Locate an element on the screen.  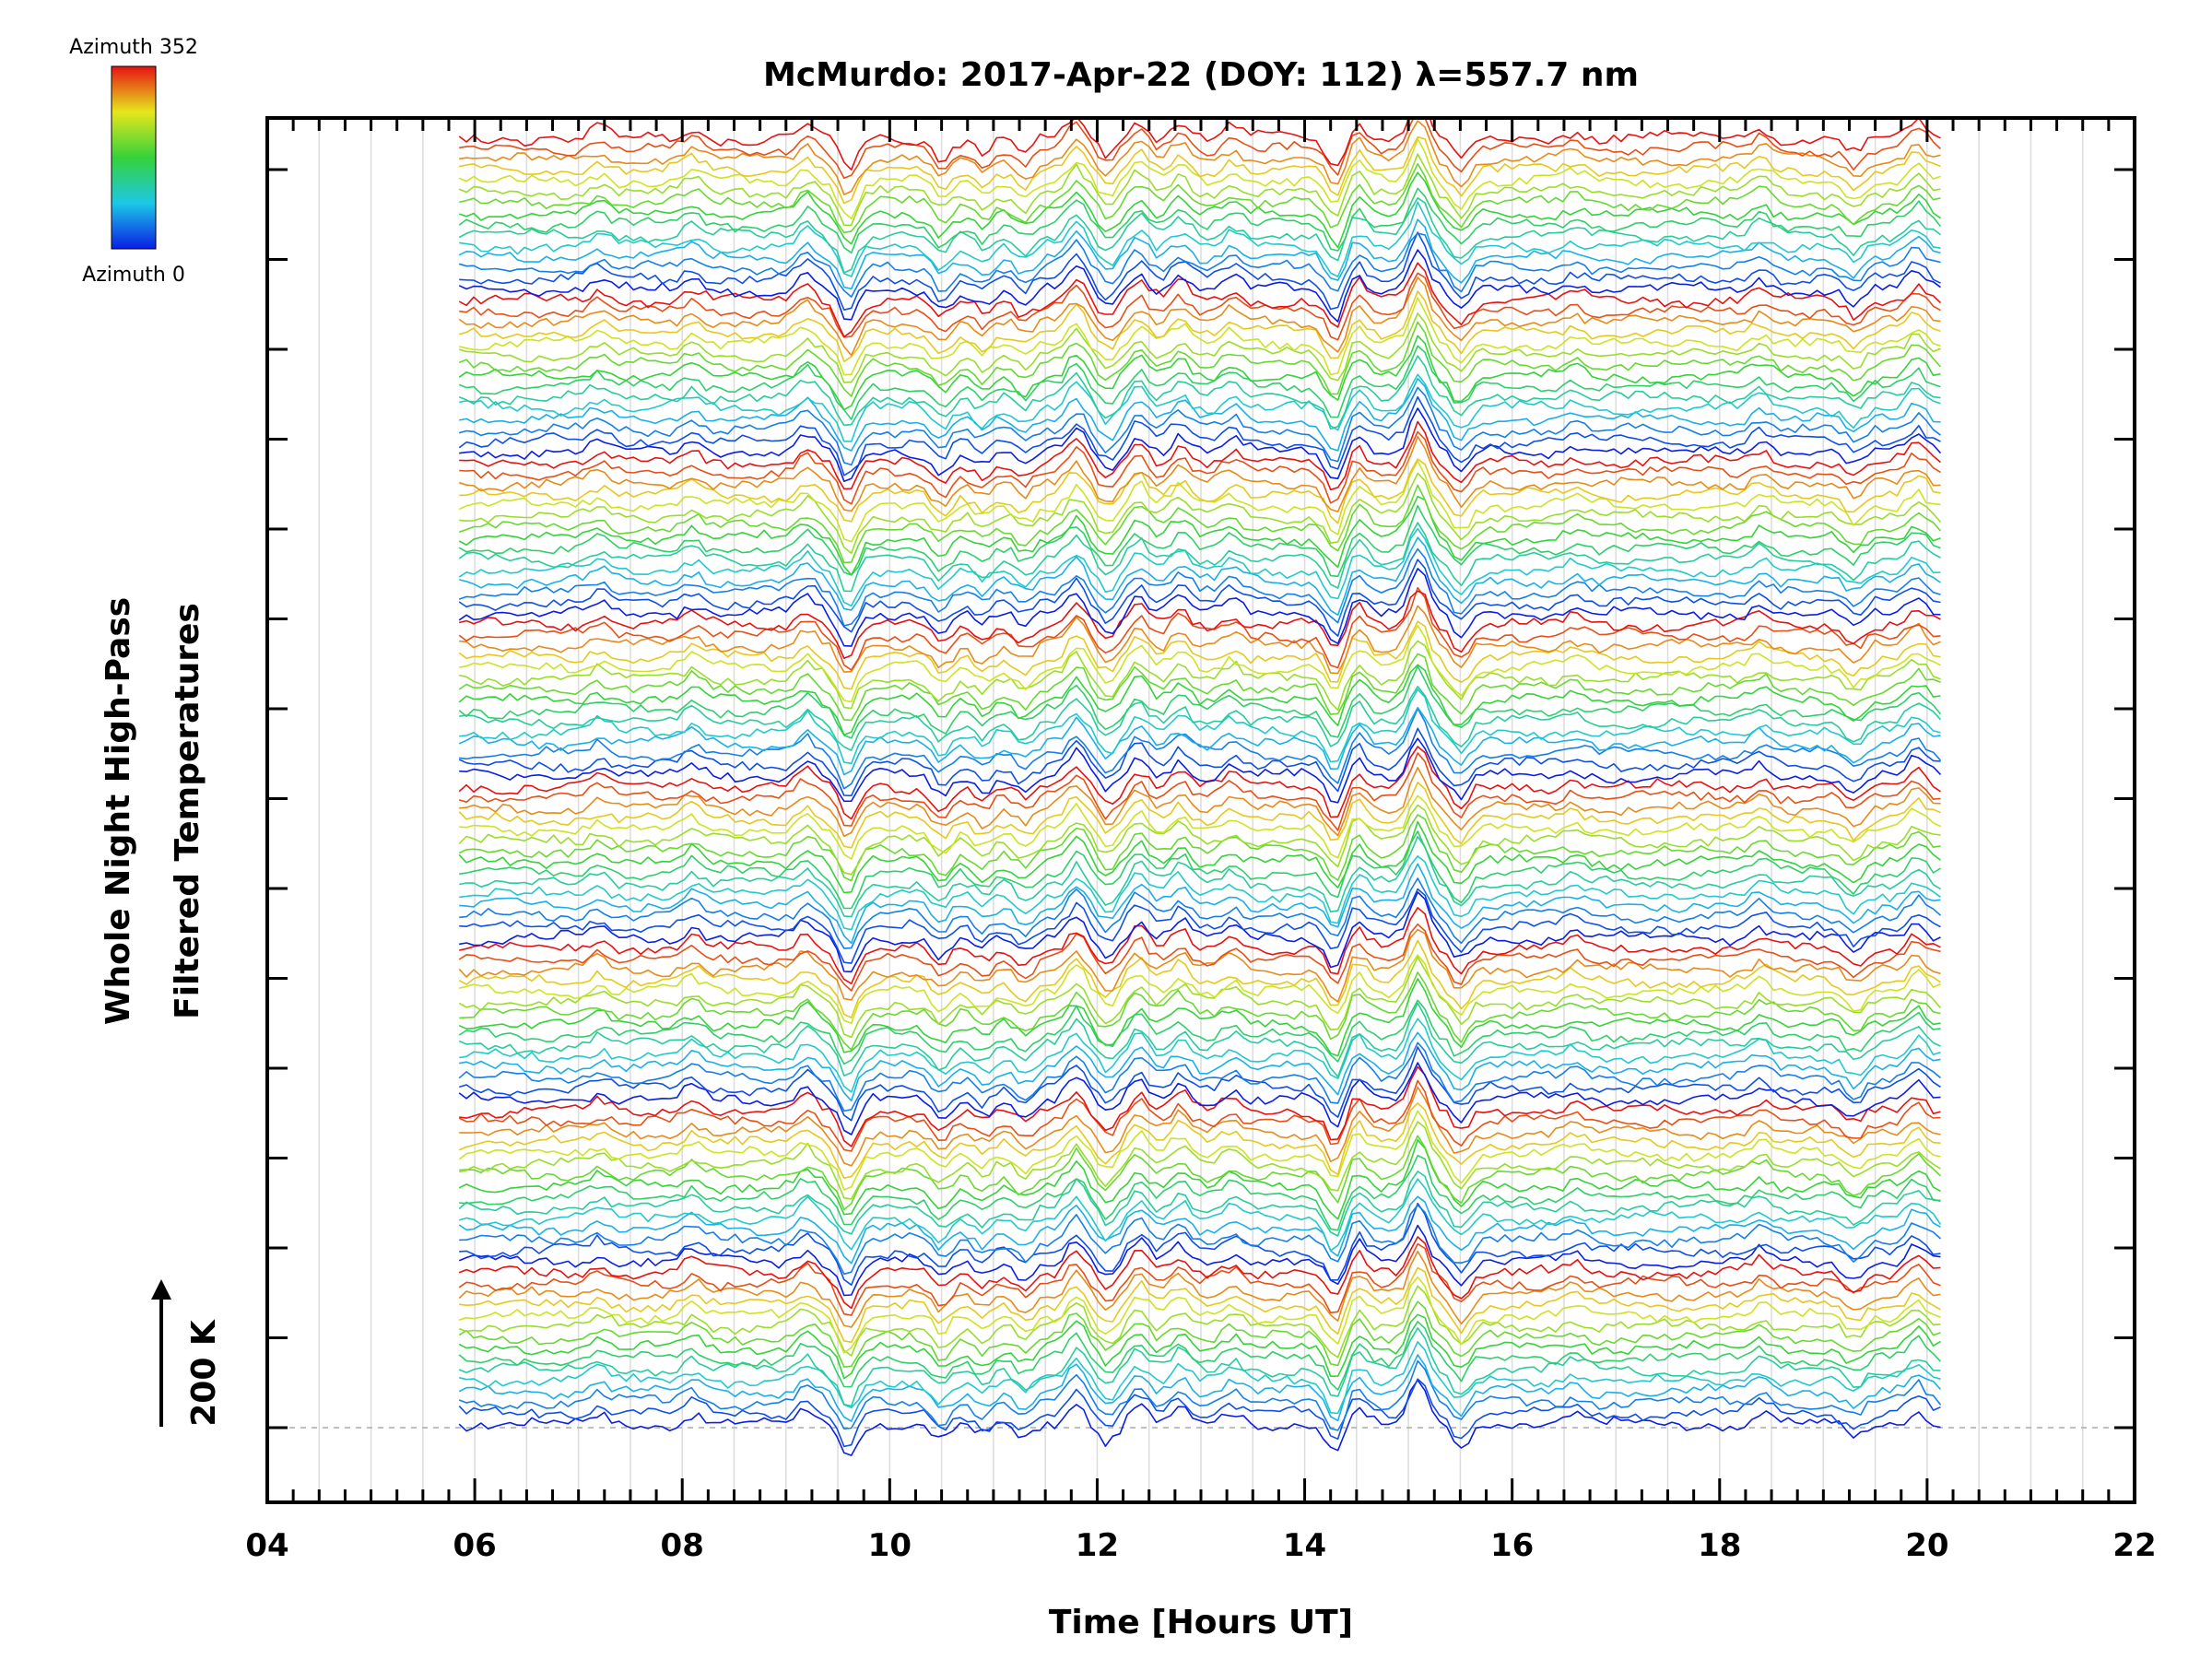
x-axis-tick-labels: 04 06 08 10 12 14 16 18 20 22 is located at coordinates (1200, 1545).